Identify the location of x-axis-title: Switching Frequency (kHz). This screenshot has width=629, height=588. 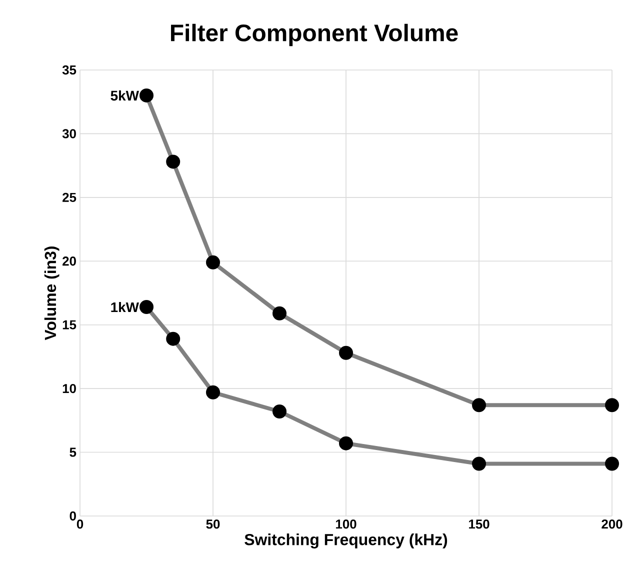
(346, 541).